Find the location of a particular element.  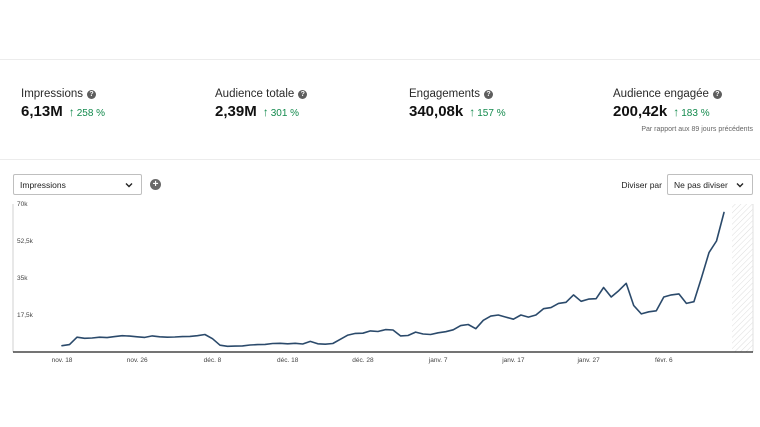

hatched-region-fill is located at coordinates (742, 278).